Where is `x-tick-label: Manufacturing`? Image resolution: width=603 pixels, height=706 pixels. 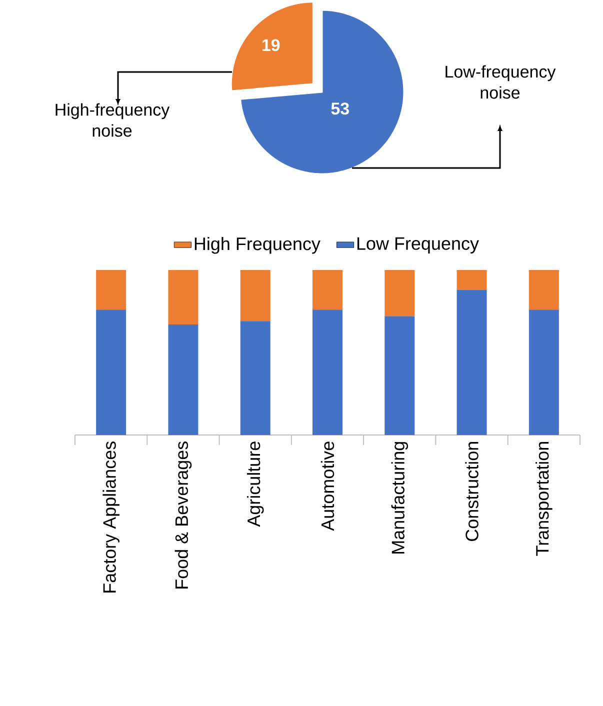 x-tick-label: Manufacturing is located at coordinates (399, 498).